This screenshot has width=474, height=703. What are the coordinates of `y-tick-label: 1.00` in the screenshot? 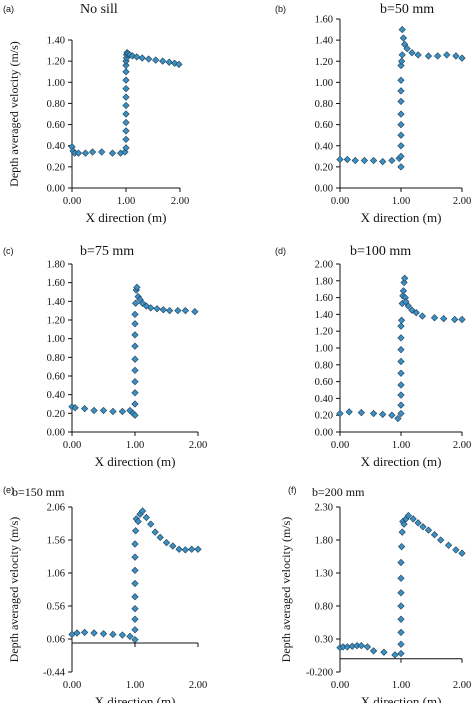 It's located at (56, 83).